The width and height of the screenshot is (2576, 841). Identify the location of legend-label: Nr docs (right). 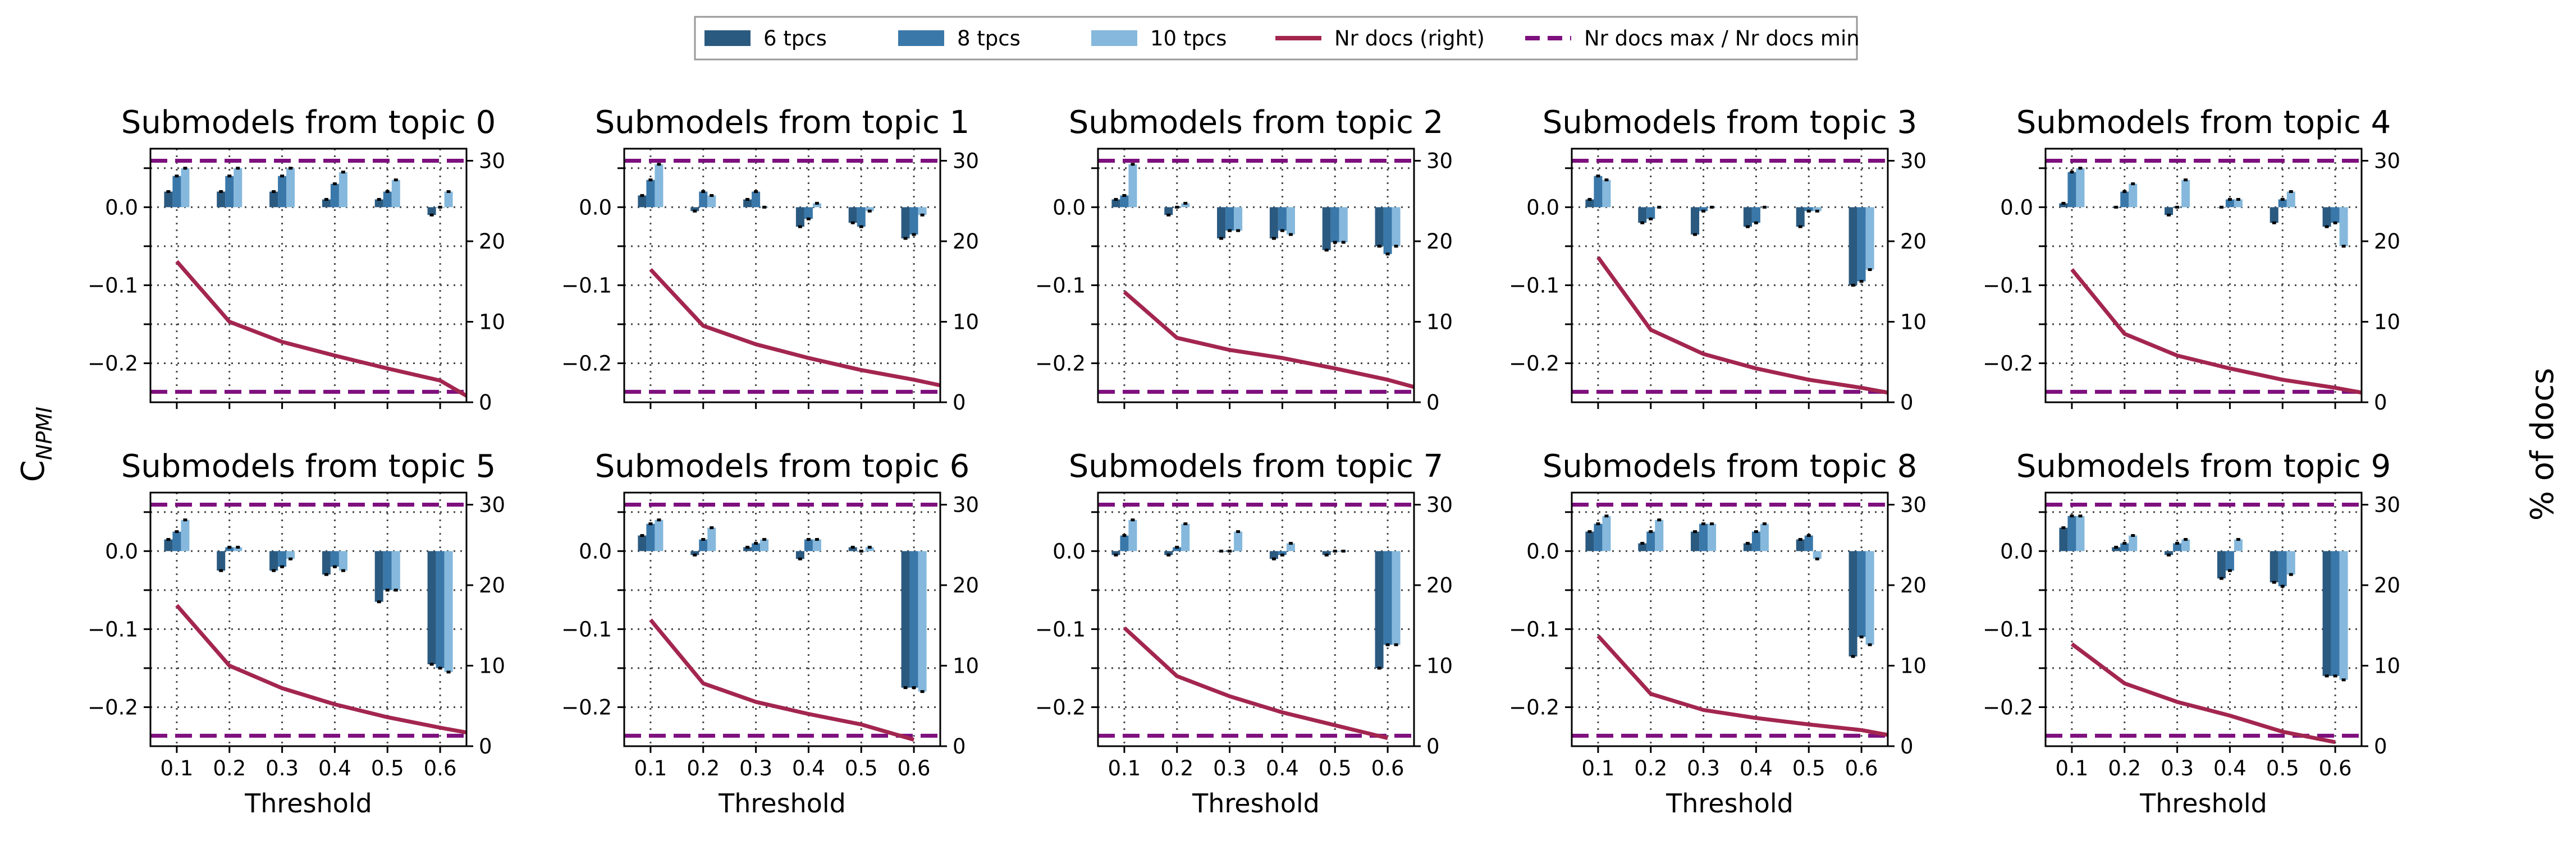
(1409, 38).